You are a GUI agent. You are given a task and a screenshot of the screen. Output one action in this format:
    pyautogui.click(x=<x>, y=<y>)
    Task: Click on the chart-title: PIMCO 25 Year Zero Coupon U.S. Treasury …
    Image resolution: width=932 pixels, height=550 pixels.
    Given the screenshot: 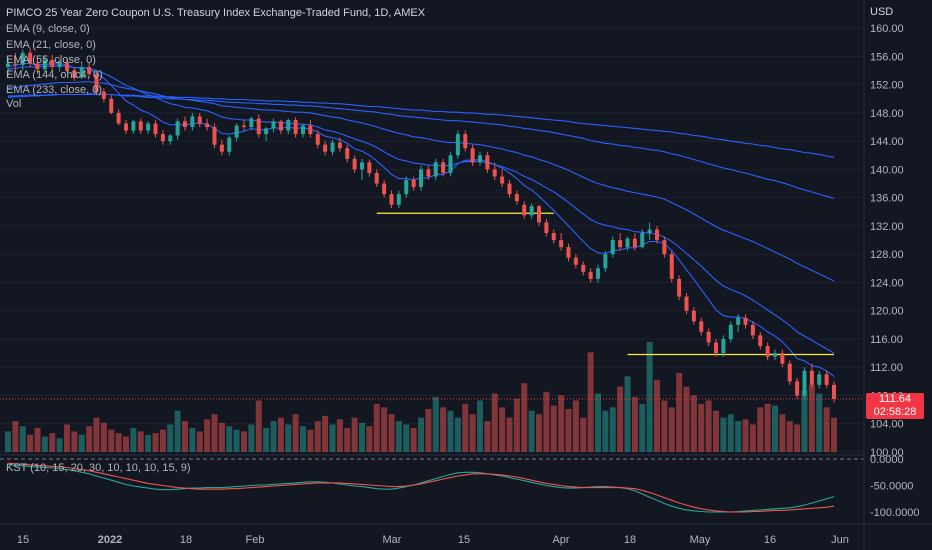 What is the action you would take?
    pyautogui.click(x=216, y=13)
    